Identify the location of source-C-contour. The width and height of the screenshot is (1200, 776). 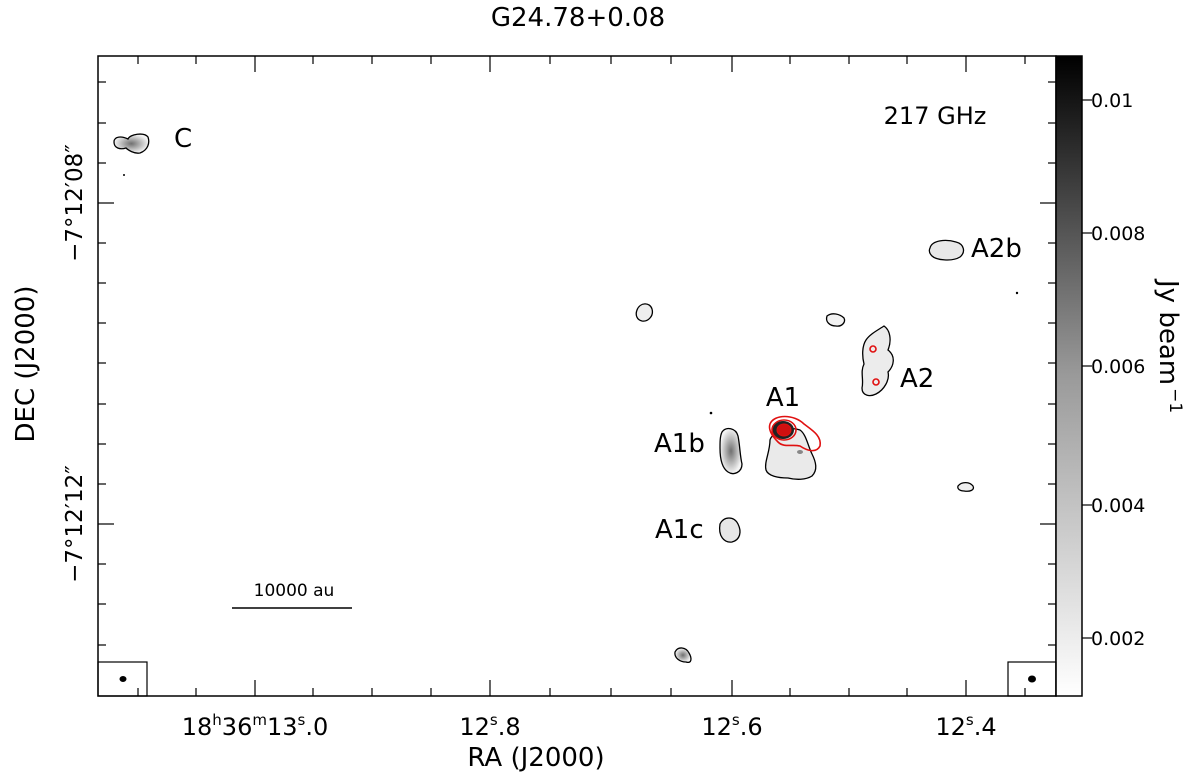
(131, 154).